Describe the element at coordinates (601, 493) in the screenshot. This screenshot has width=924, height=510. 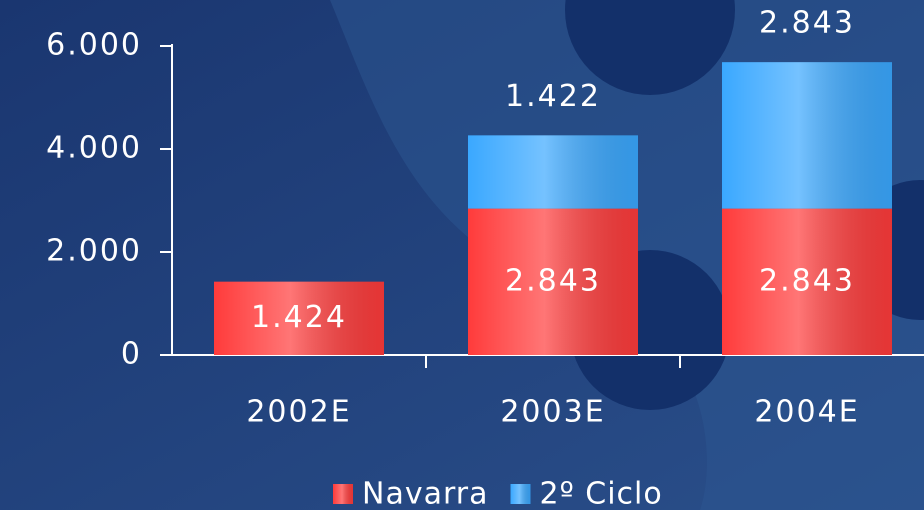
I see `legend-label: 2º Ciclo` at that location.